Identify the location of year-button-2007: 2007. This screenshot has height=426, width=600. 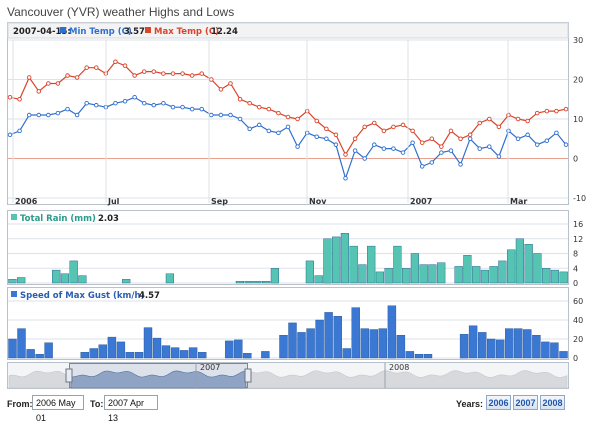
(525, 402).